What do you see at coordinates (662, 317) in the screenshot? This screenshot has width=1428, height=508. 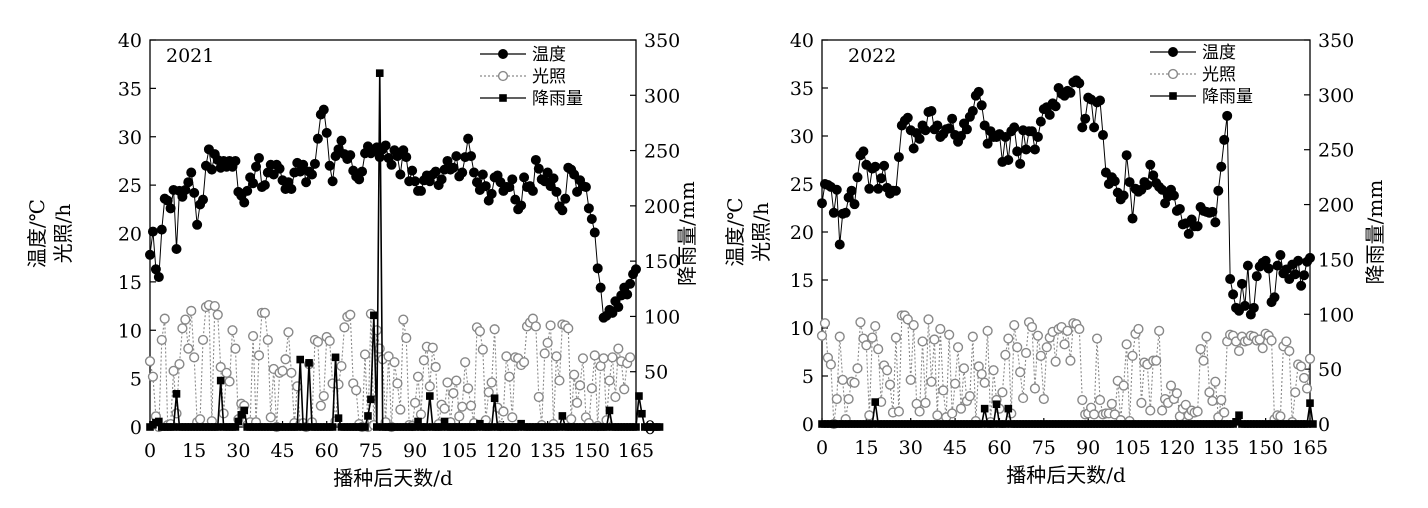 I see `y-right-tick-label: 100` at bounding box center [662, 317].